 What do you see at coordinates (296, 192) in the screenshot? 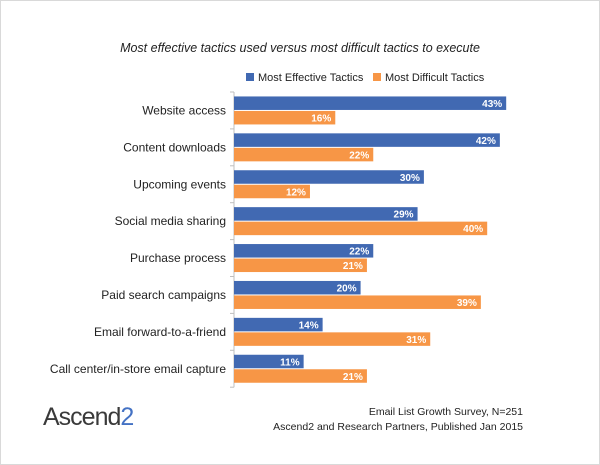
I see `data-label: 12%` at bounding box center [296, 192].